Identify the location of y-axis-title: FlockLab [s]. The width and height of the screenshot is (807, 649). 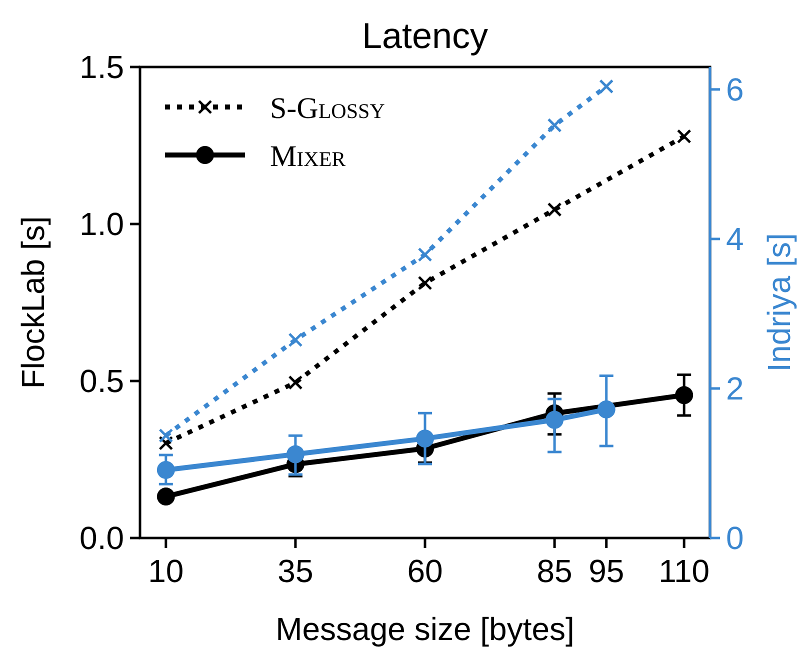
(33, 302).